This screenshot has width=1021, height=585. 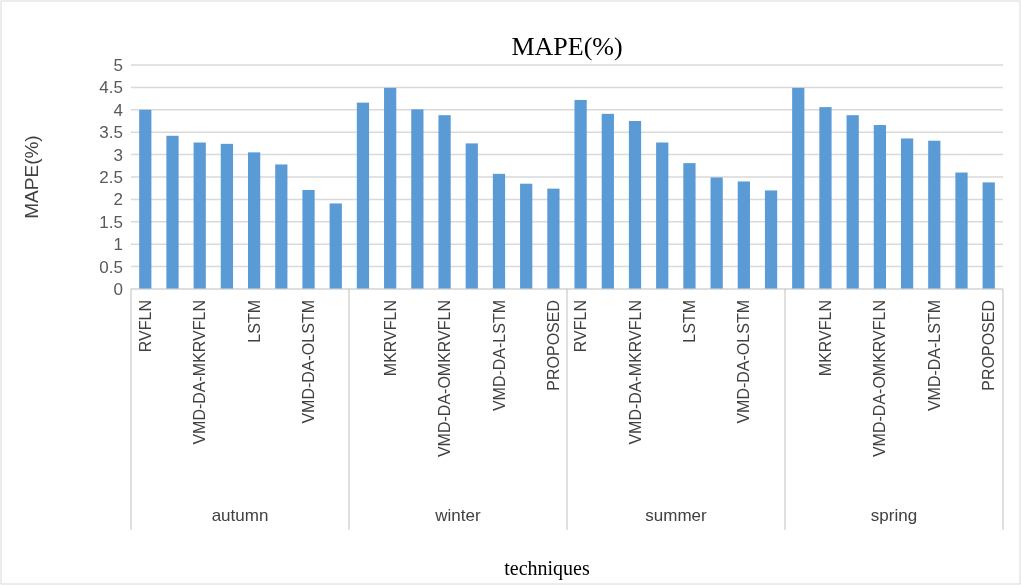 What do you see at coordinates (111, 267) in the screenshot?
I see `y-tick-label: 0.5` at bounding box center [111, 267].